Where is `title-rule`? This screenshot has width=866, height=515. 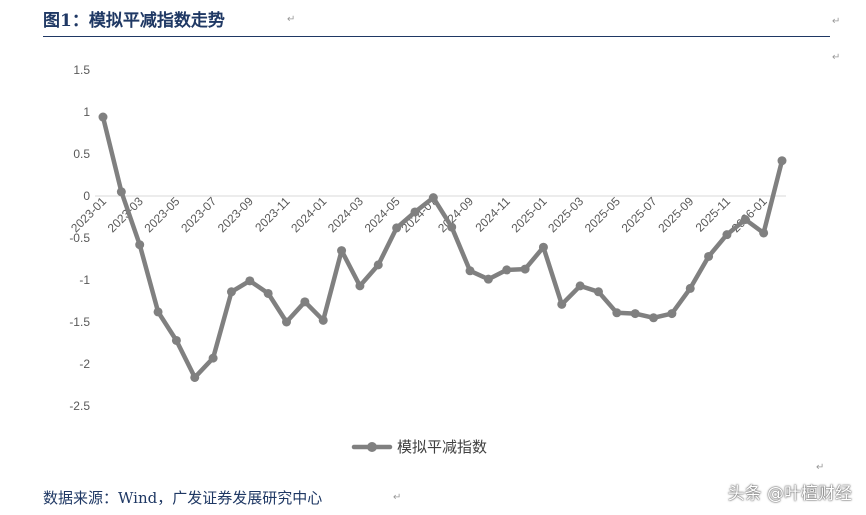
title-rule is located at coordinates (436, 36).